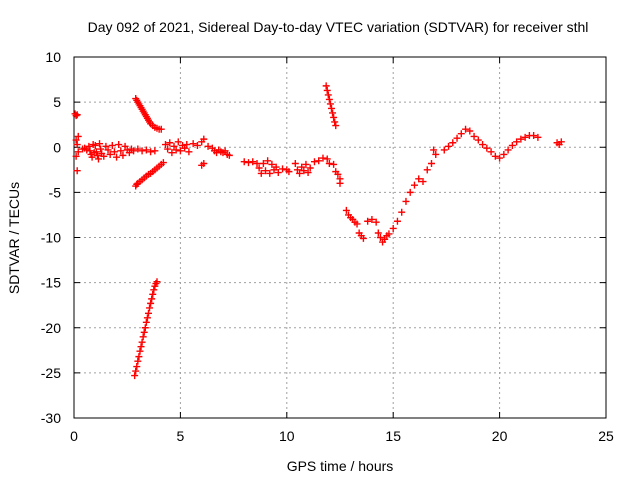 The height and width of the screenshot is (480, 640). I want to click on x-tick-label: 15, so click(393, 436).